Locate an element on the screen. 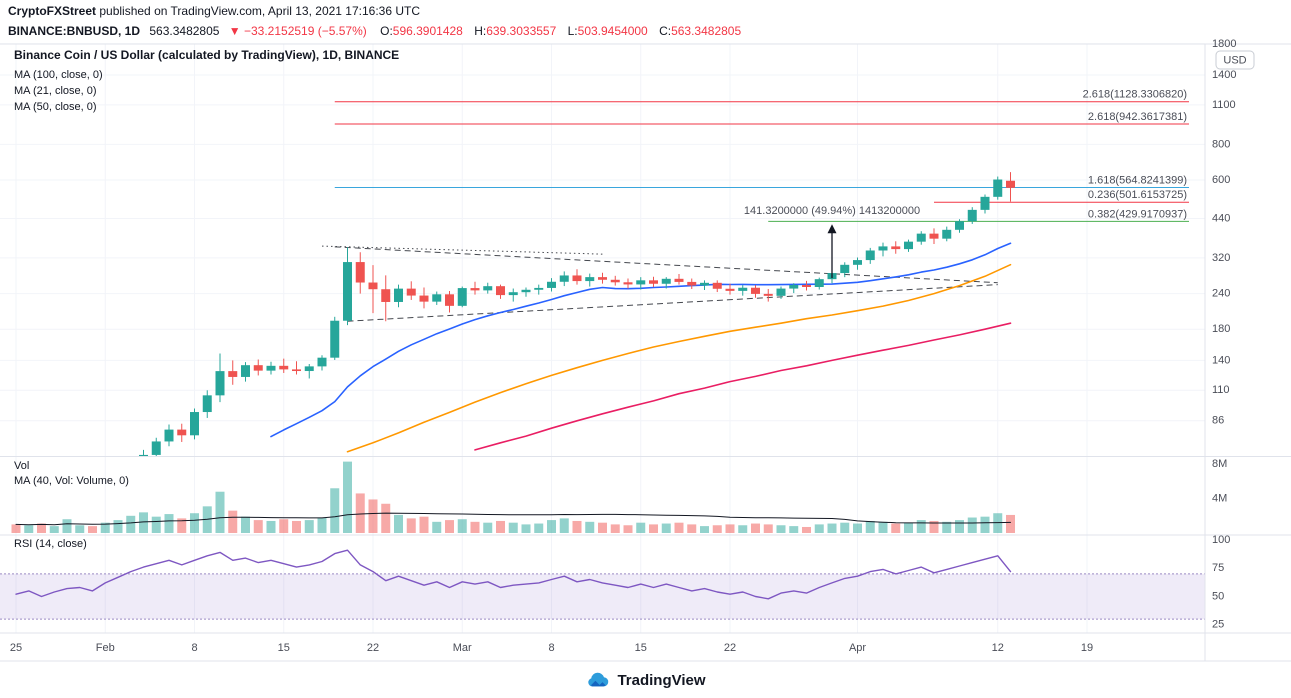 This screenshot has height=698, width=1291. price-axis-label: 240 is located at coordinates (1221, 293).